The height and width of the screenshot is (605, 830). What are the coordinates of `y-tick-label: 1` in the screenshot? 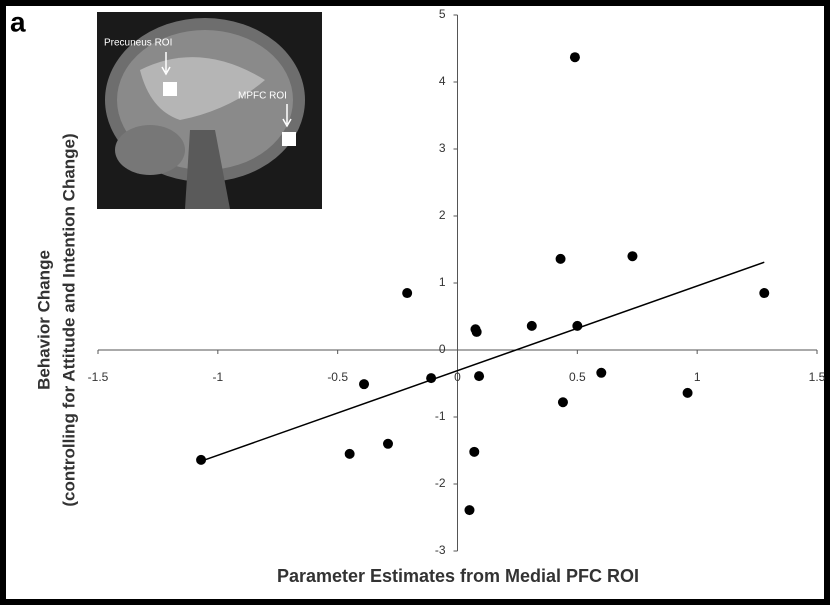 It's located at (442, 282).